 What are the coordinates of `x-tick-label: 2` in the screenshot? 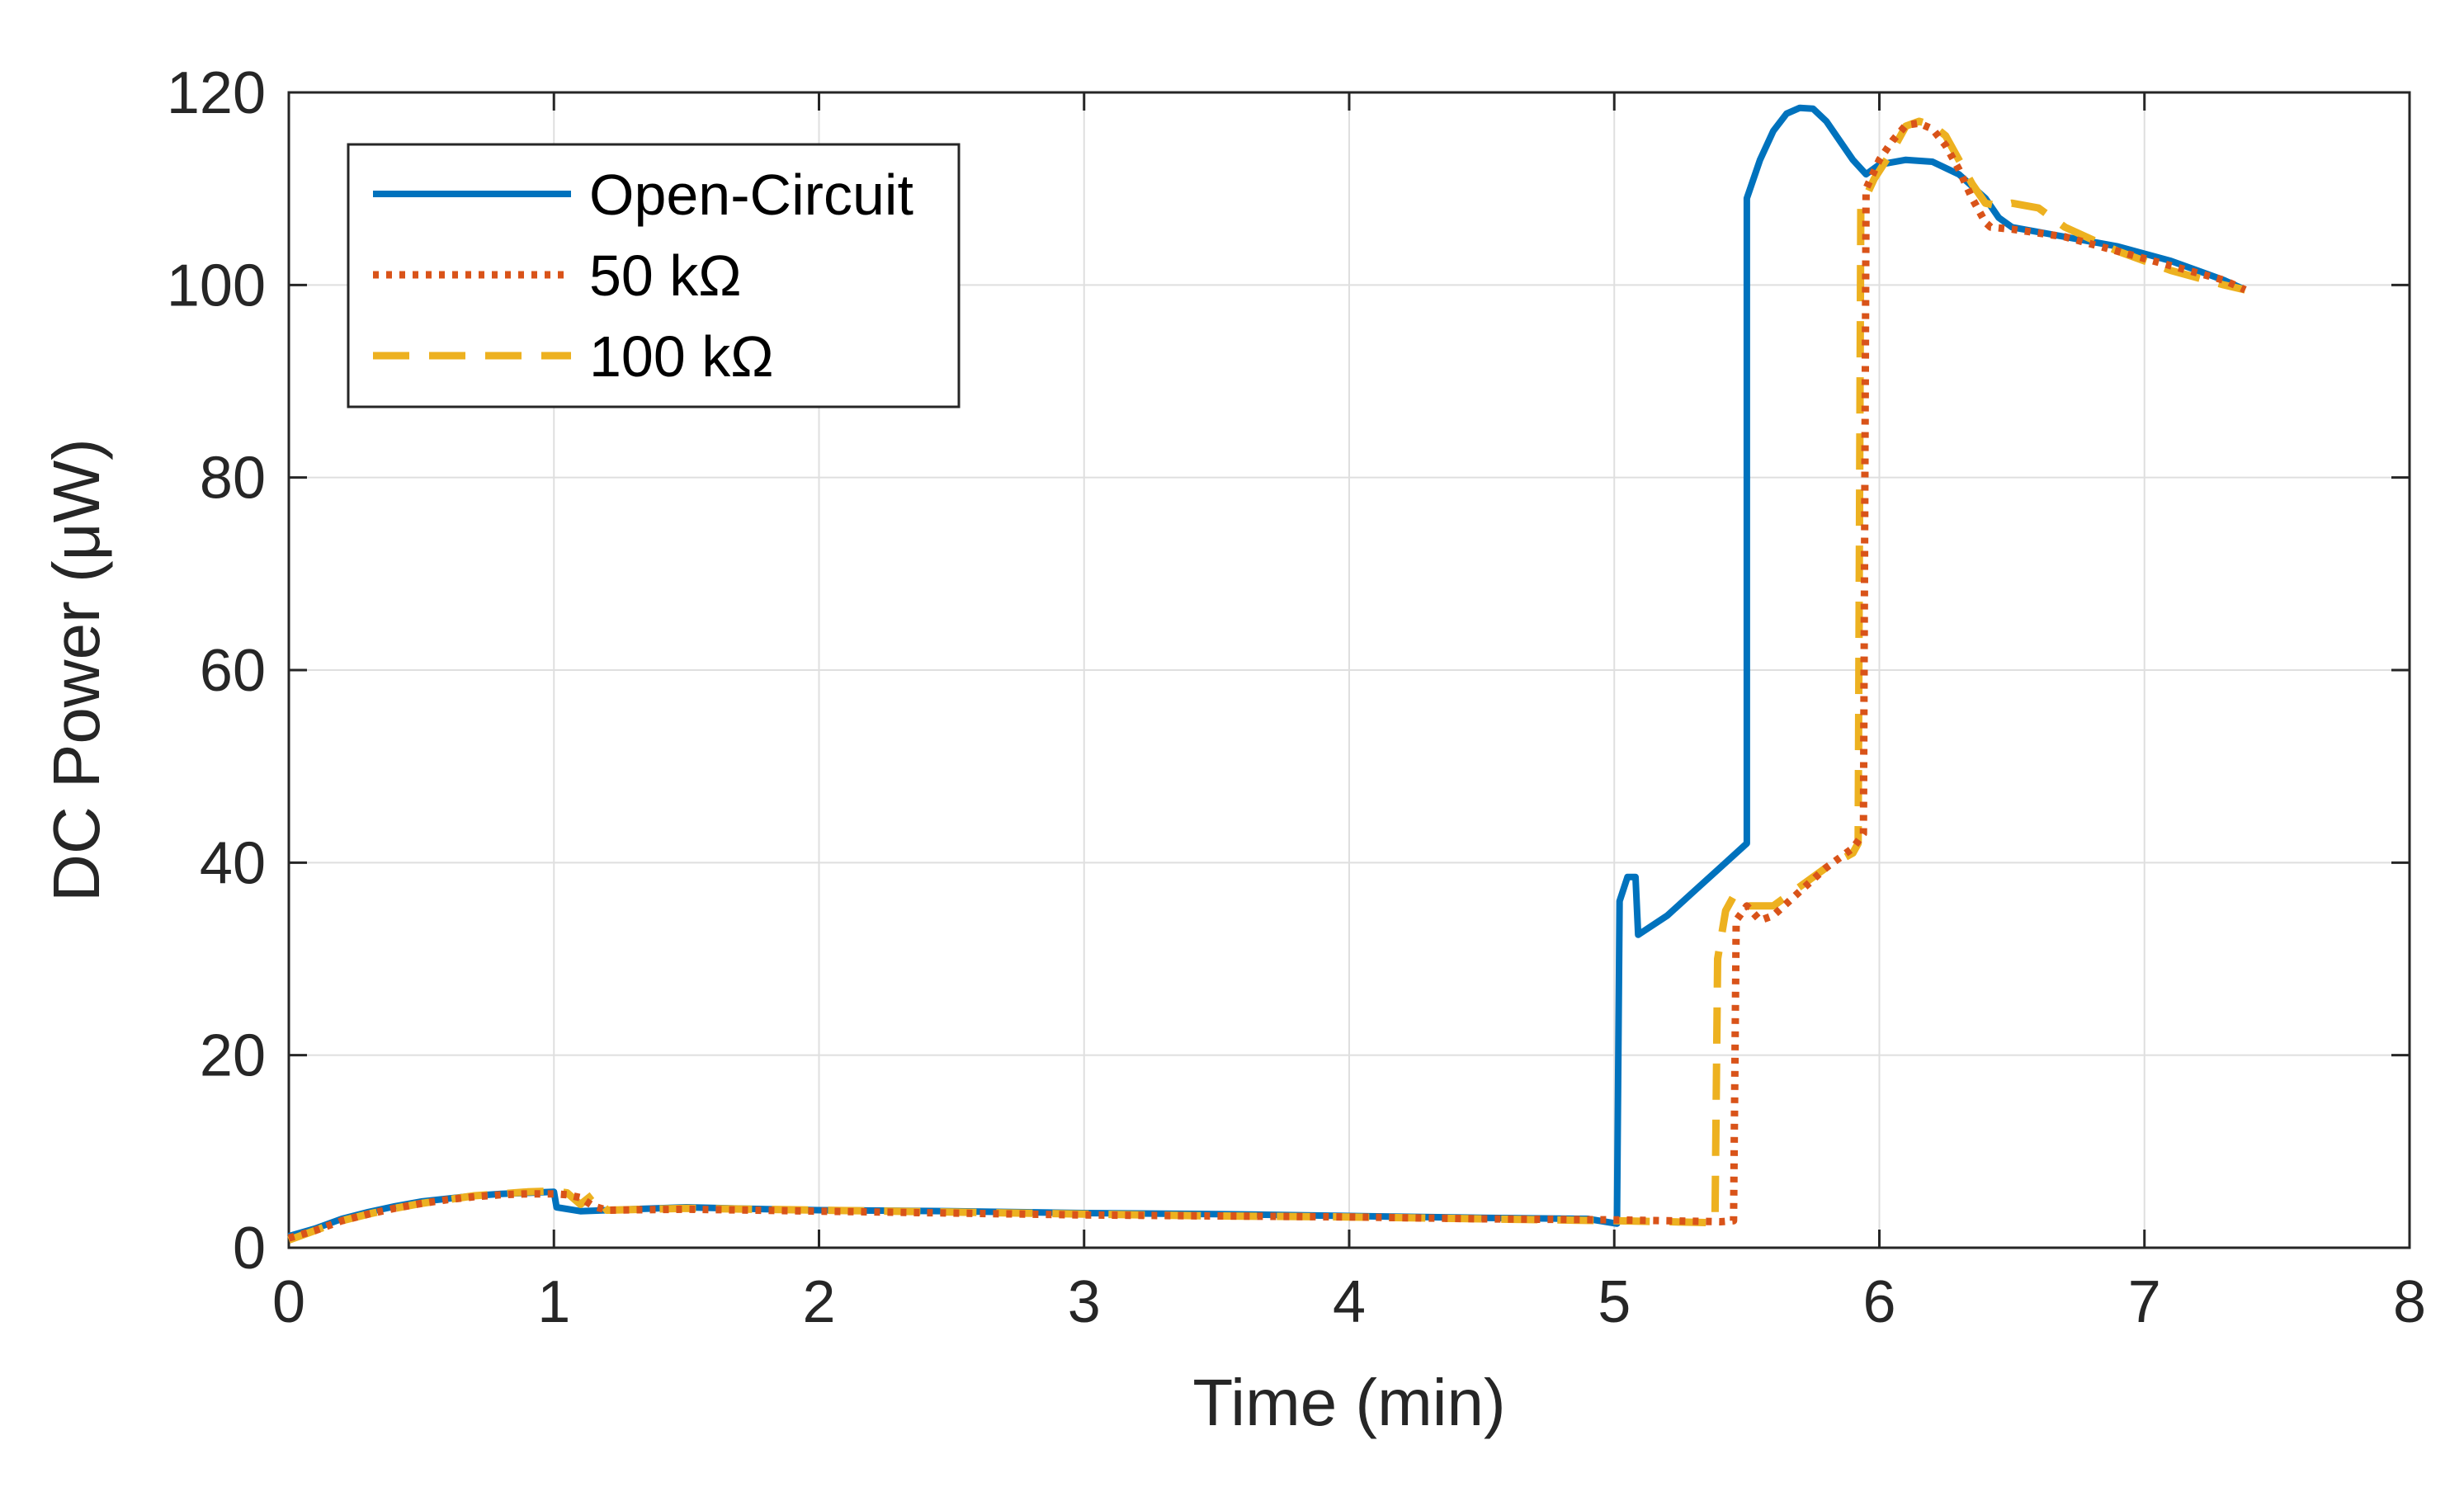 It's located at (818, 1302).